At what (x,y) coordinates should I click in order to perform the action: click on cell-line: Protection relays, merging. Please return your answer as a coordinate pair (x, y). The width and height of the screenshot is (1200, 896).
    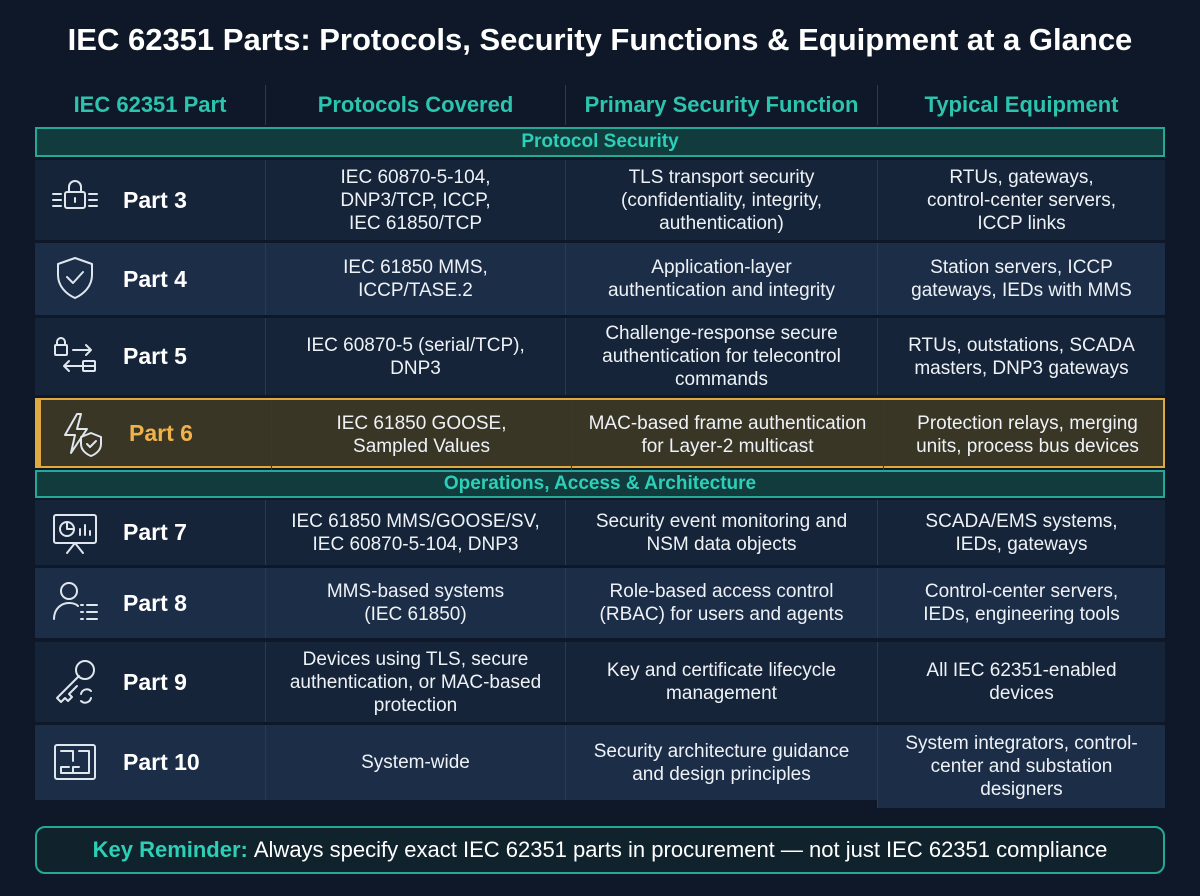
    Looking at the image, I should click on (1027, 423).